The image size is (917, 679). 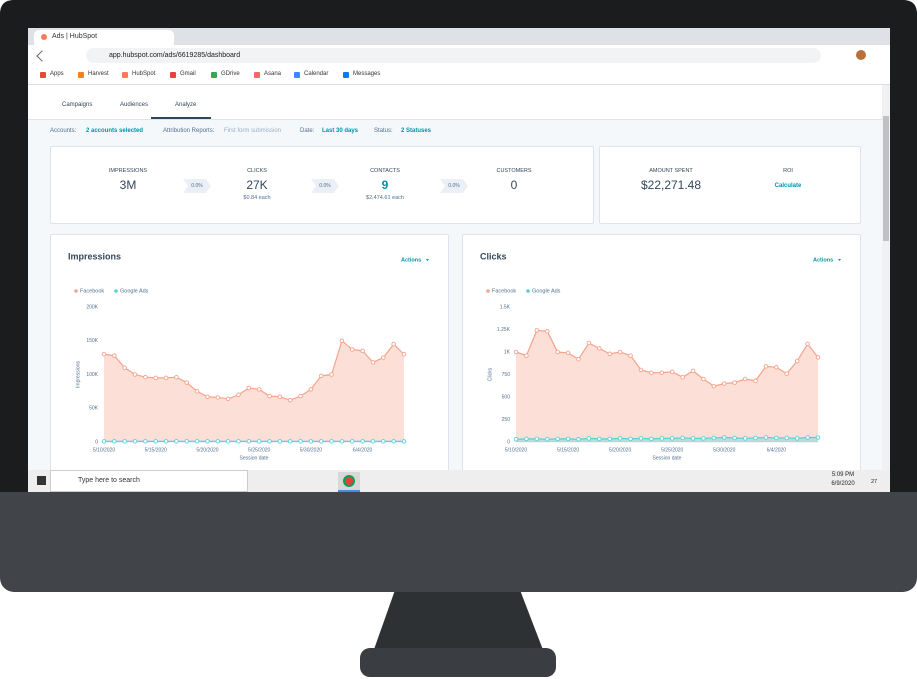 What do you see at coordinates (77, 105) in the screenshot?
I see `nav-tab: Campaigns` at bounding box center [77, 105].